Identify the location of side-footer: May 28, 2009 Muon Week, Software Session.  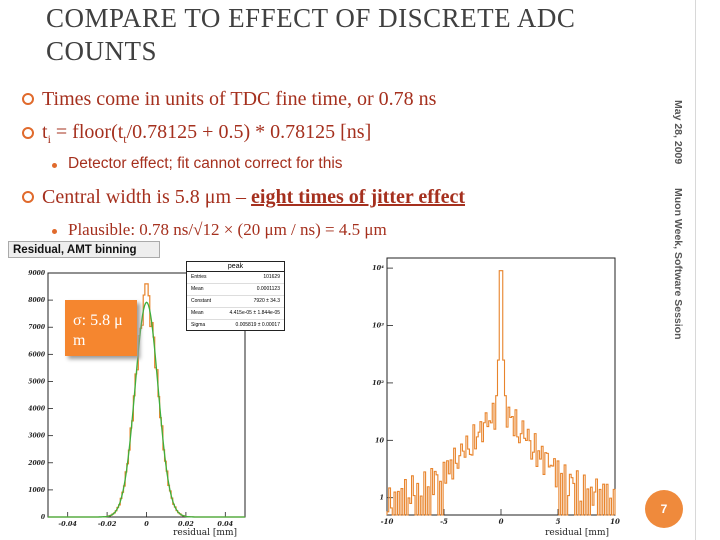
(678, 235).